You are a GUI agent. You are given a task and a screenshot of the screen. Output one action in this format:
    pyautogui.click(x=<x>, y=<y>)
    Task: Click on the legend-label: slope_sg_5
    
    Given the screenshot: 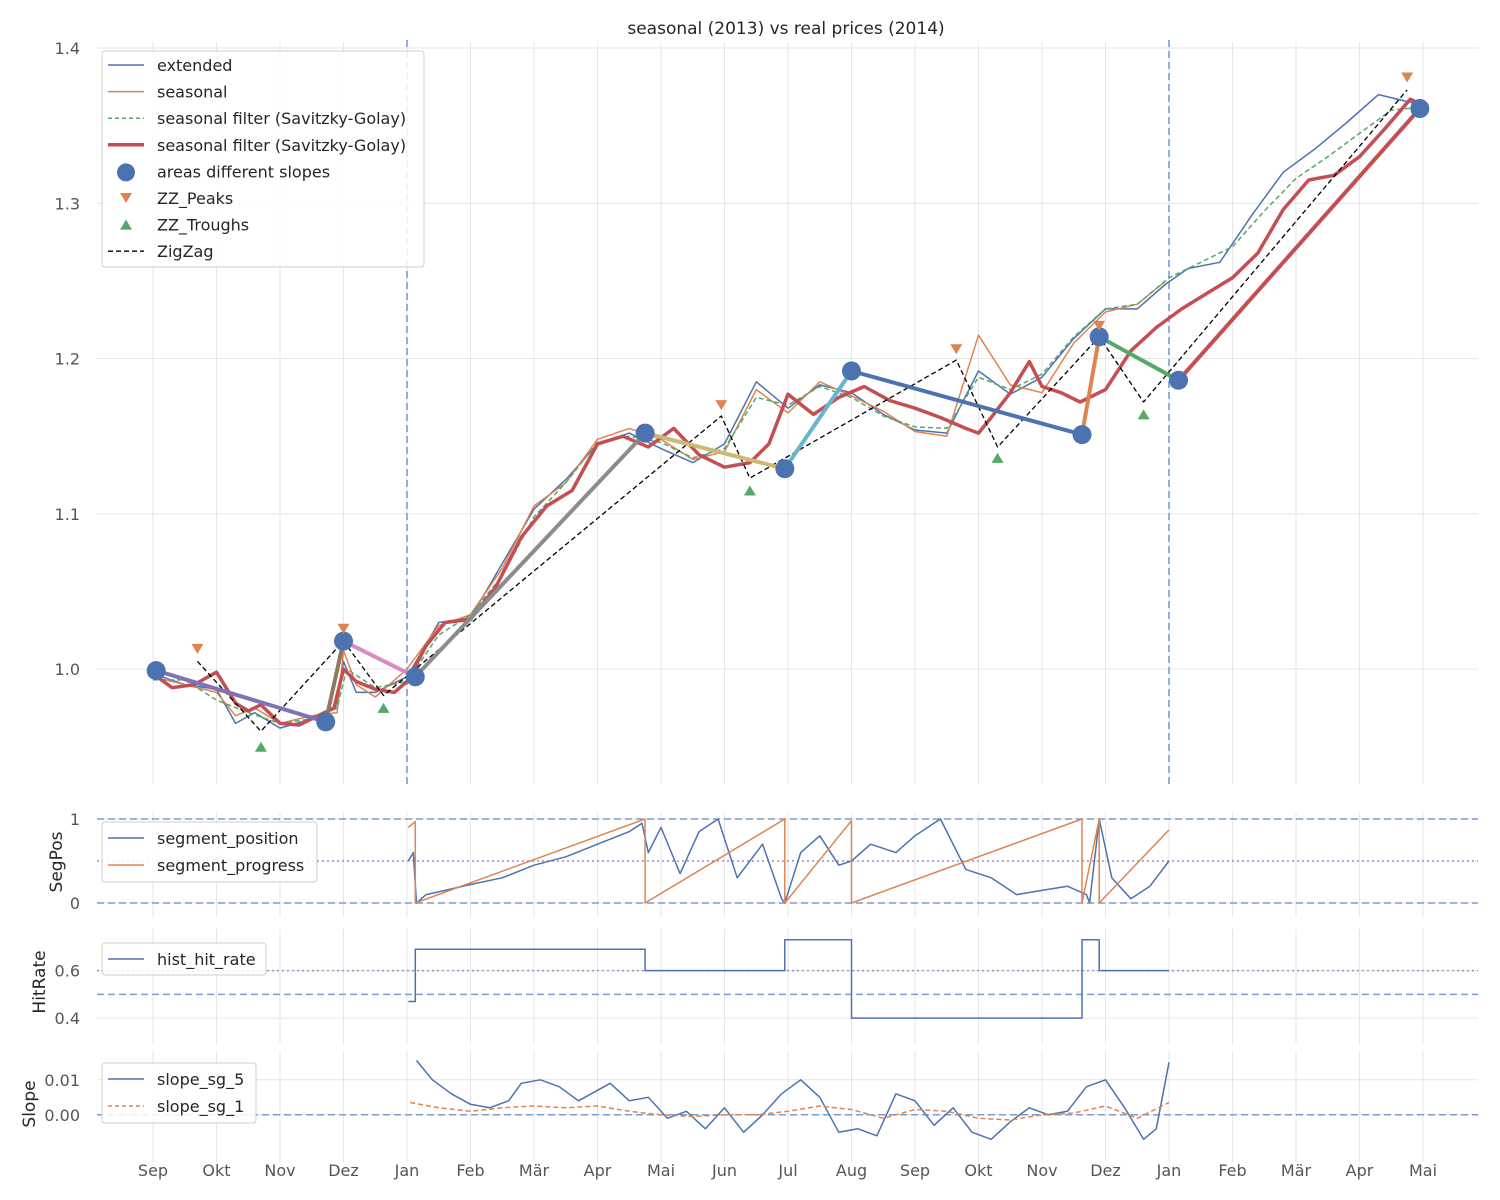 What is the action you would take?
    pyautogui.click(x=200, y=1080)
    